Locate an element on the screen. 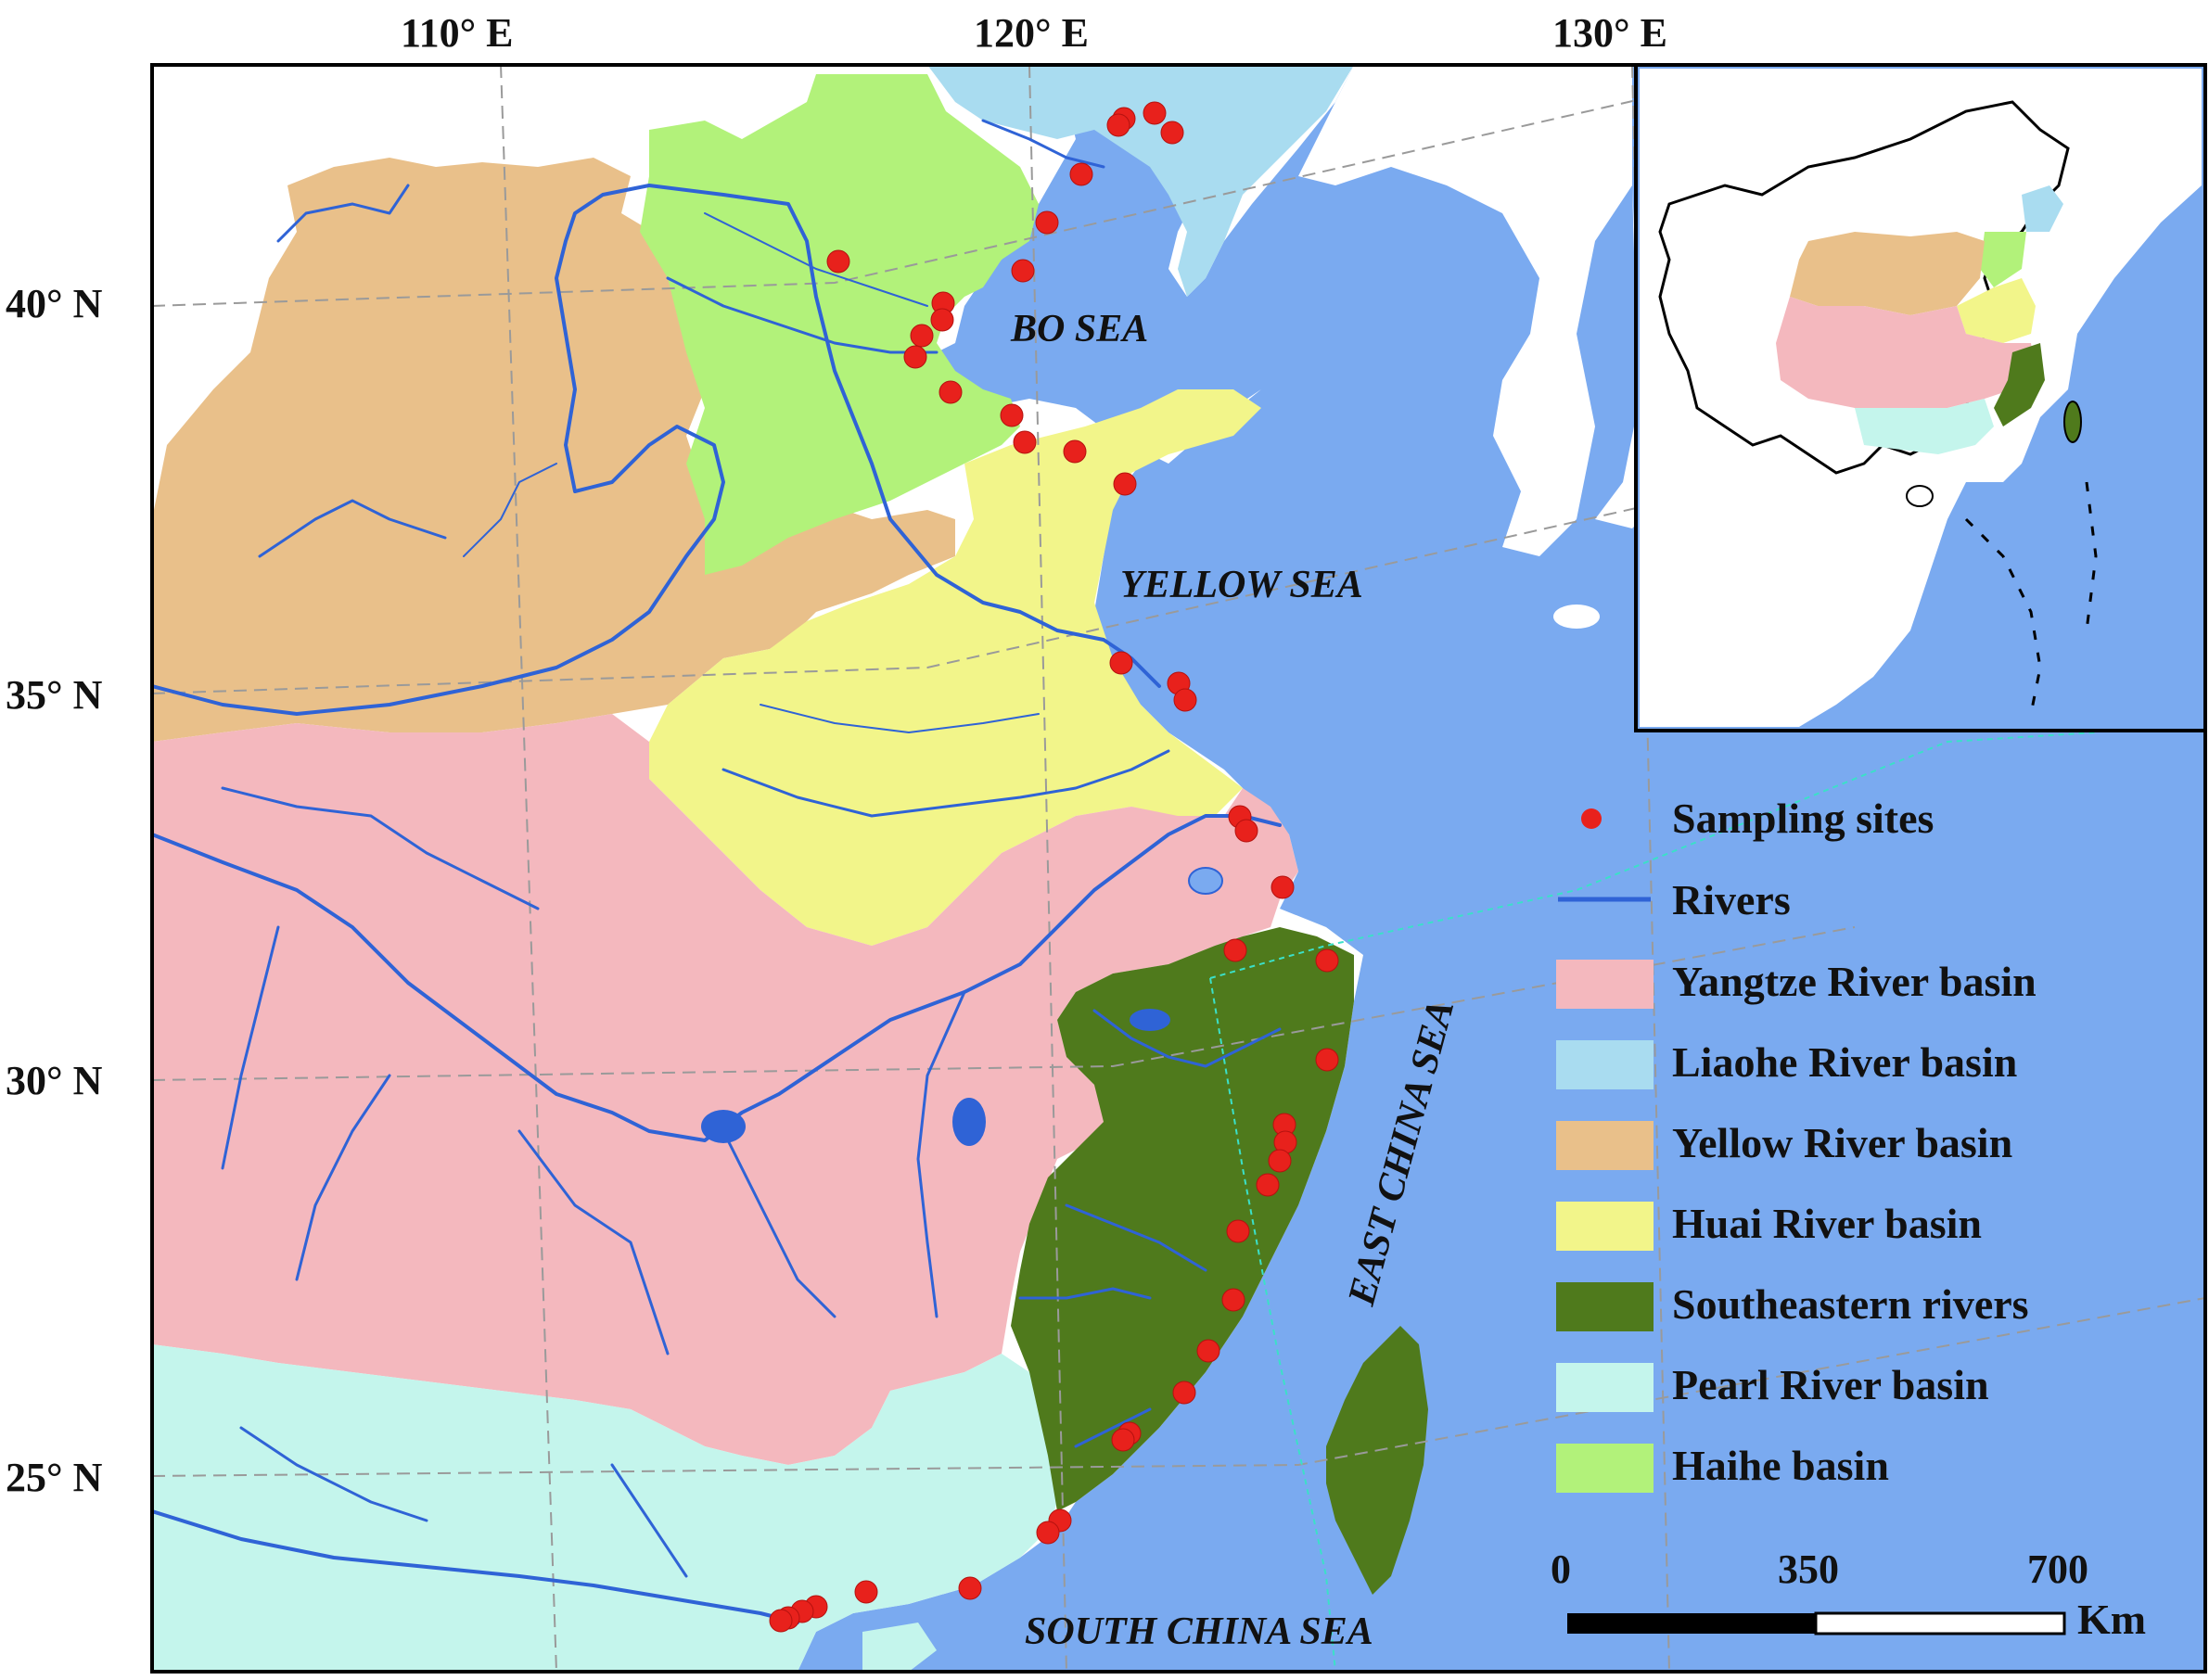 This screenshot has height=1680, width=2209. legend-label-liaohe: Liaohe River basin is located at coordinates (1844, 1062).